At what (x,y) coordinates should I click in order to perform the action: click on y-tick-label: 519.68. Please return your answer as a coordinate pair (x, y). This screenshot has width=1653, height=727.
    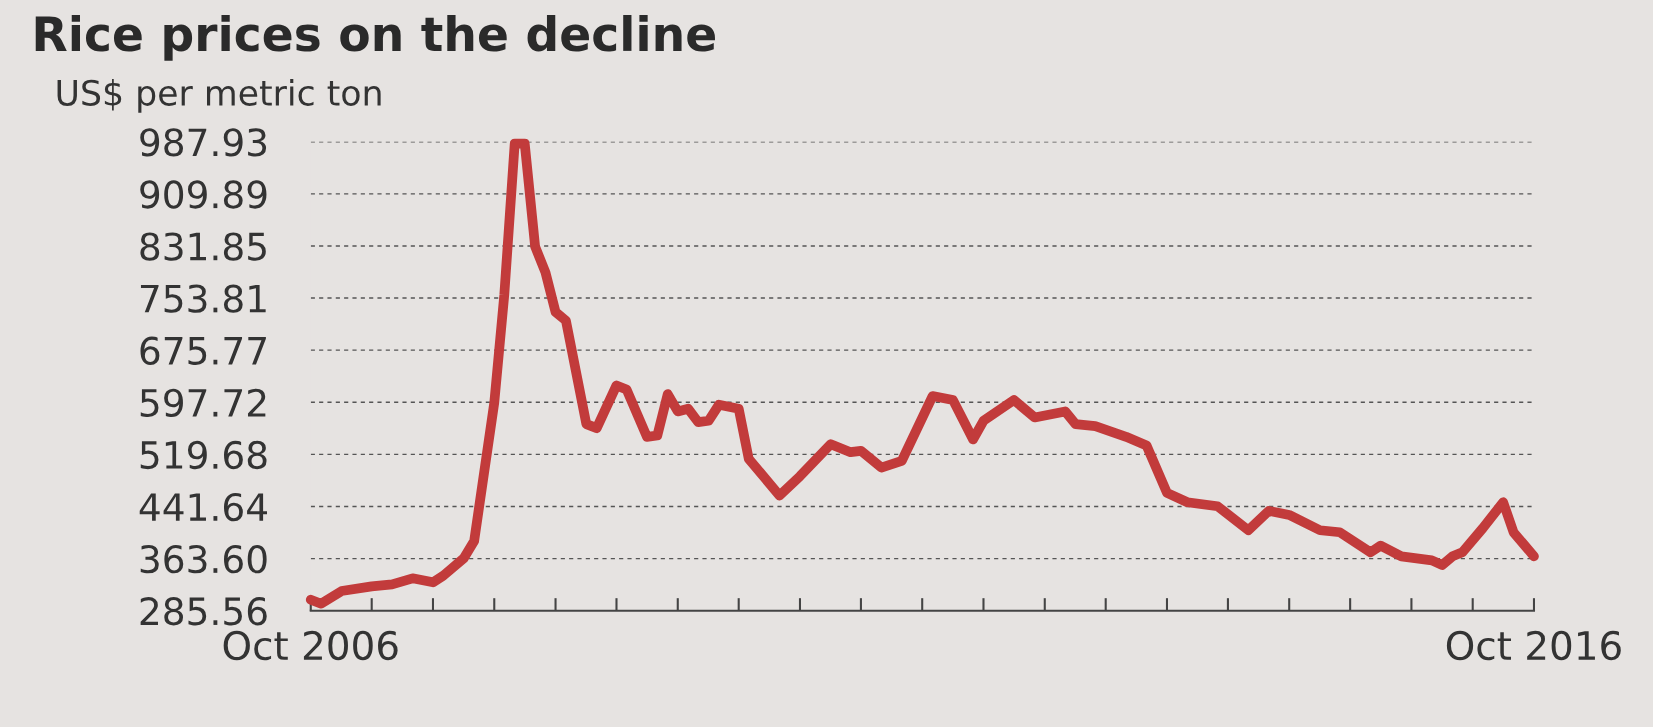
    Looking at the image, I should click on (203, 455).